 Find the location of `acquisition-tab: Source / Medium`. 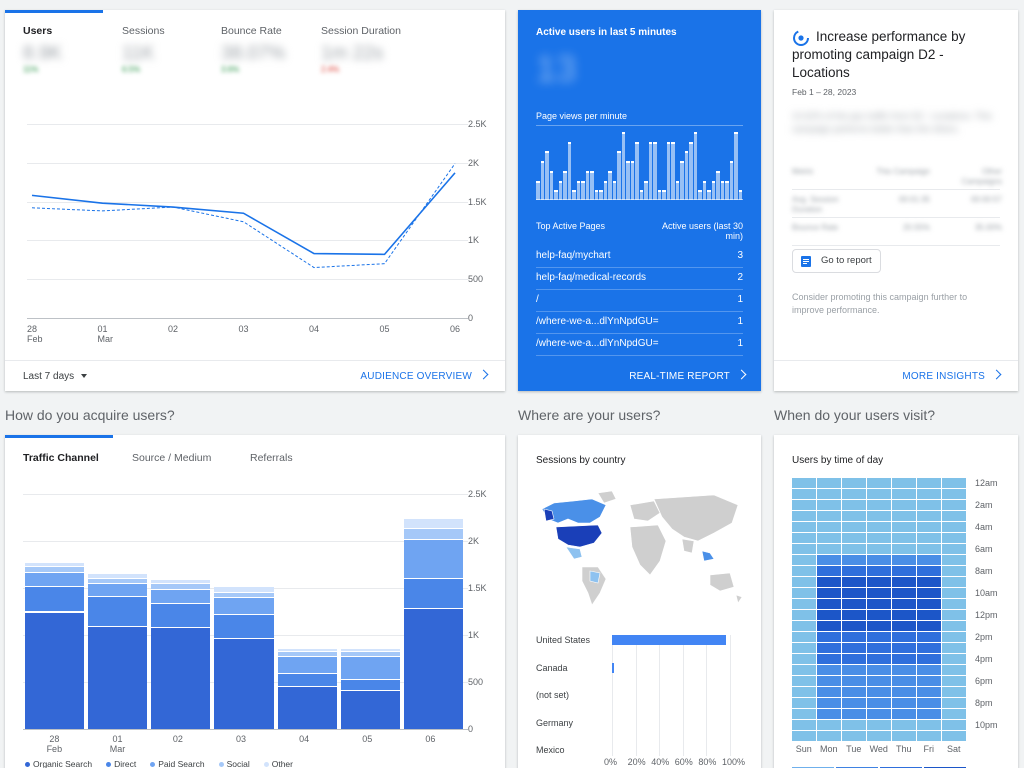

acquisition-tab: Source / Medium is located at coordinates (172, 458).